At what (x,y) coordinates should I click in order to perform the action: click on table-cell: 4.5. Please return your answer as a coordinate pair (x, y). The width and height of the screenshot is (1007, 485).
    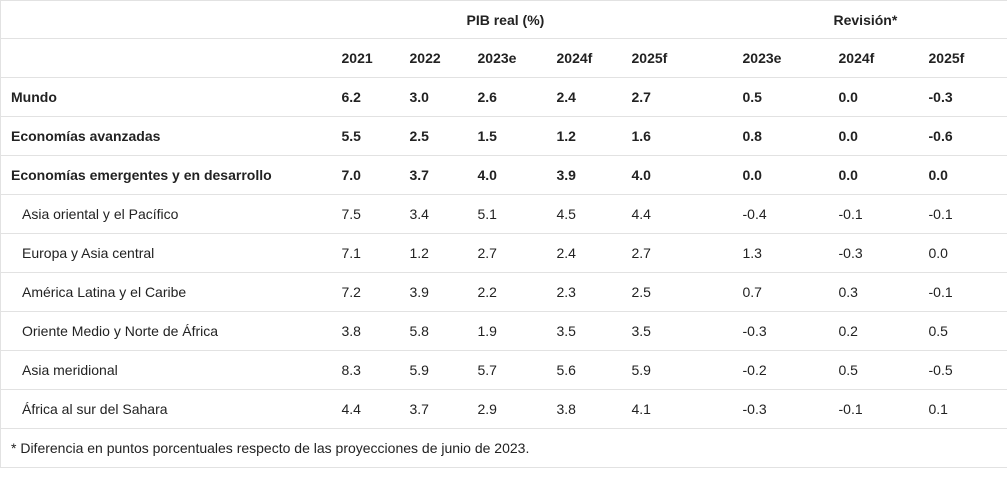
    Looking at the image, I should click on (583, 214).